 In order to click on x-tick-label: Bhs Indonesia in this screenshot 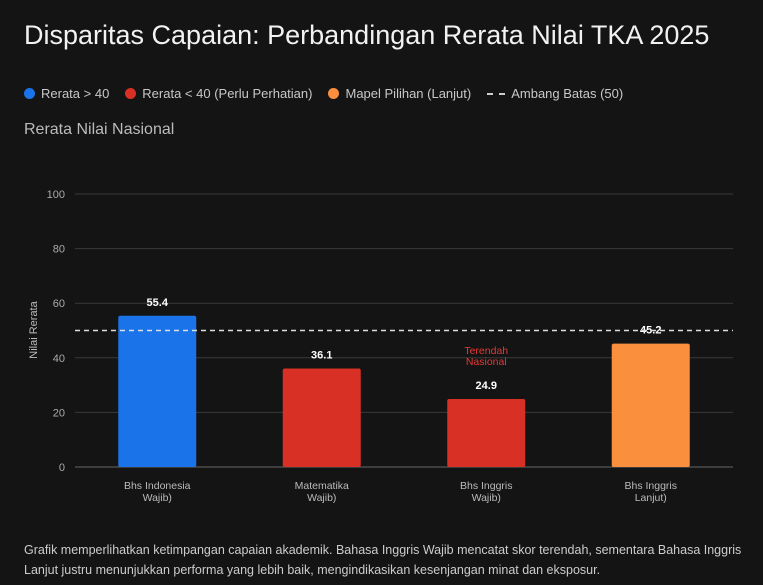, I will do `click(157, 486)`.